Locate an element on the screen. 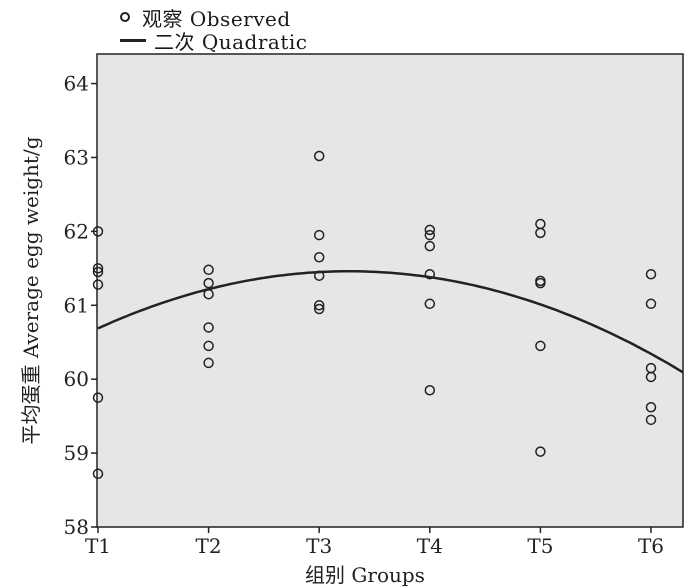 This screenshot has height=587, width=700. y-tick-label: 61 is located at coordinates (76, 305).